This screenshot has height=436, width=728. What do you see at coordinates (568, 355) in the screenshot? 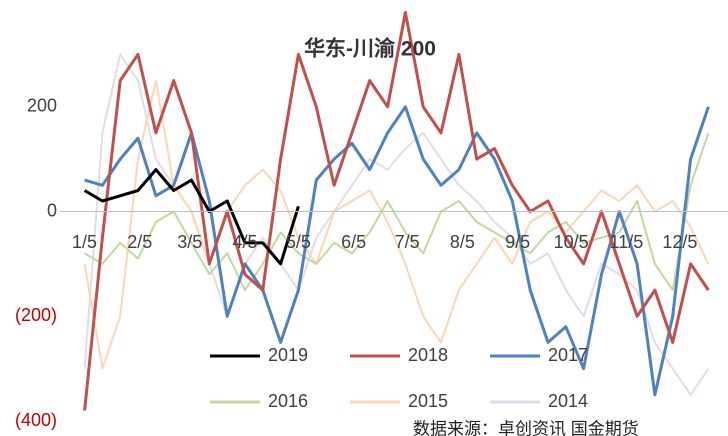
I see `legend-label: 2017` at bounding box center [568, 355].